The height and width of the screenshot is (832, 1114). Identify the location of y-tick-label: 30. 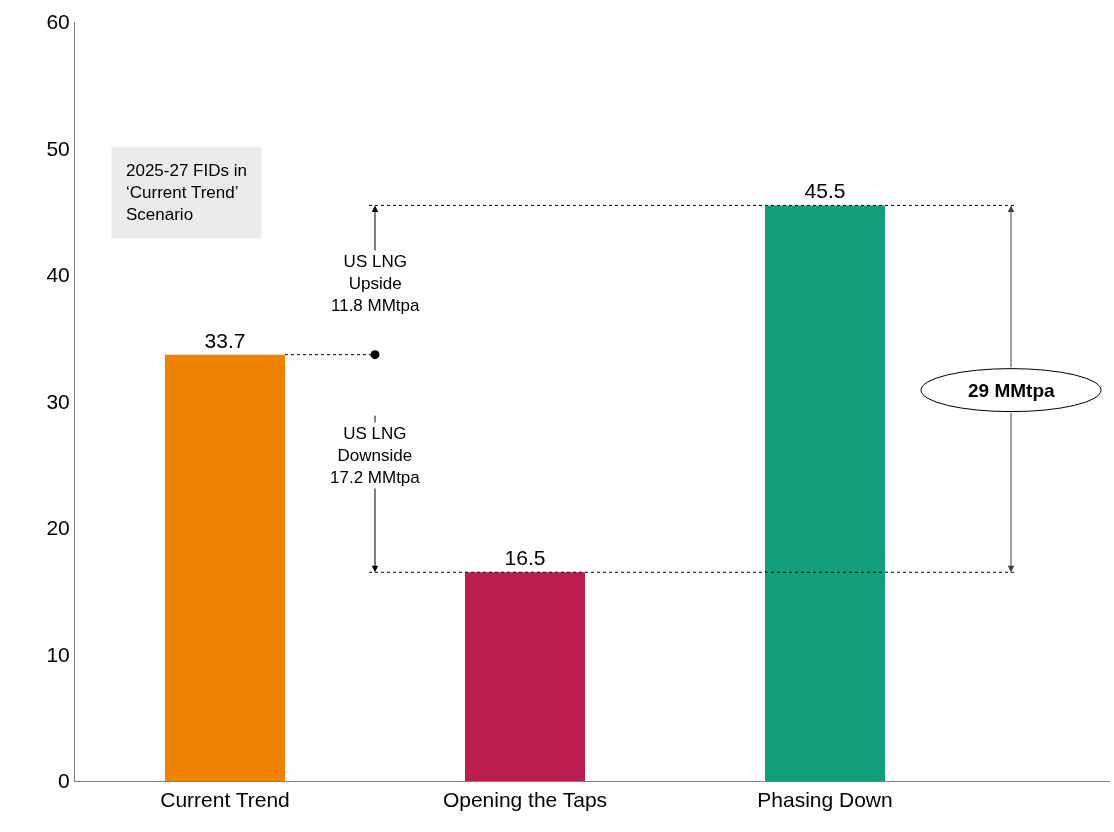
(58, 401).